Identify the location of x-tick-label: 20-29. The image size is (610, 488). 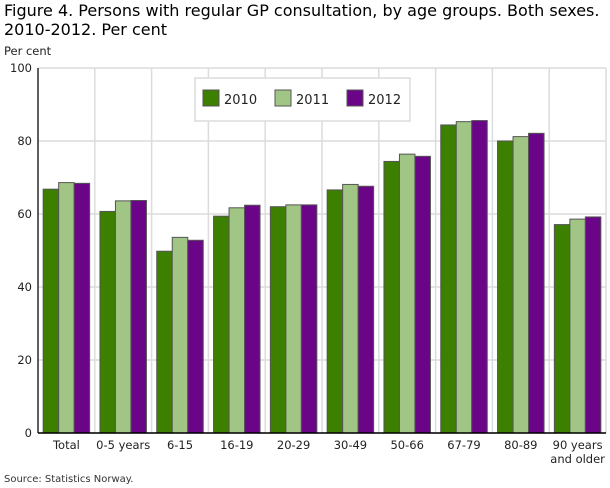
(293, 445).